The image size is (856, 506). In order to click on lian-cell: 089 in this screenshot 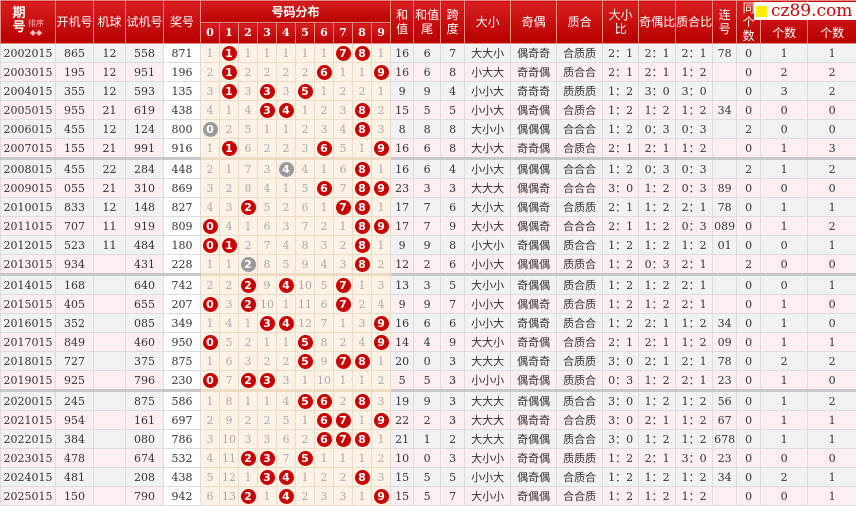, I will do `click(725, 226)`.